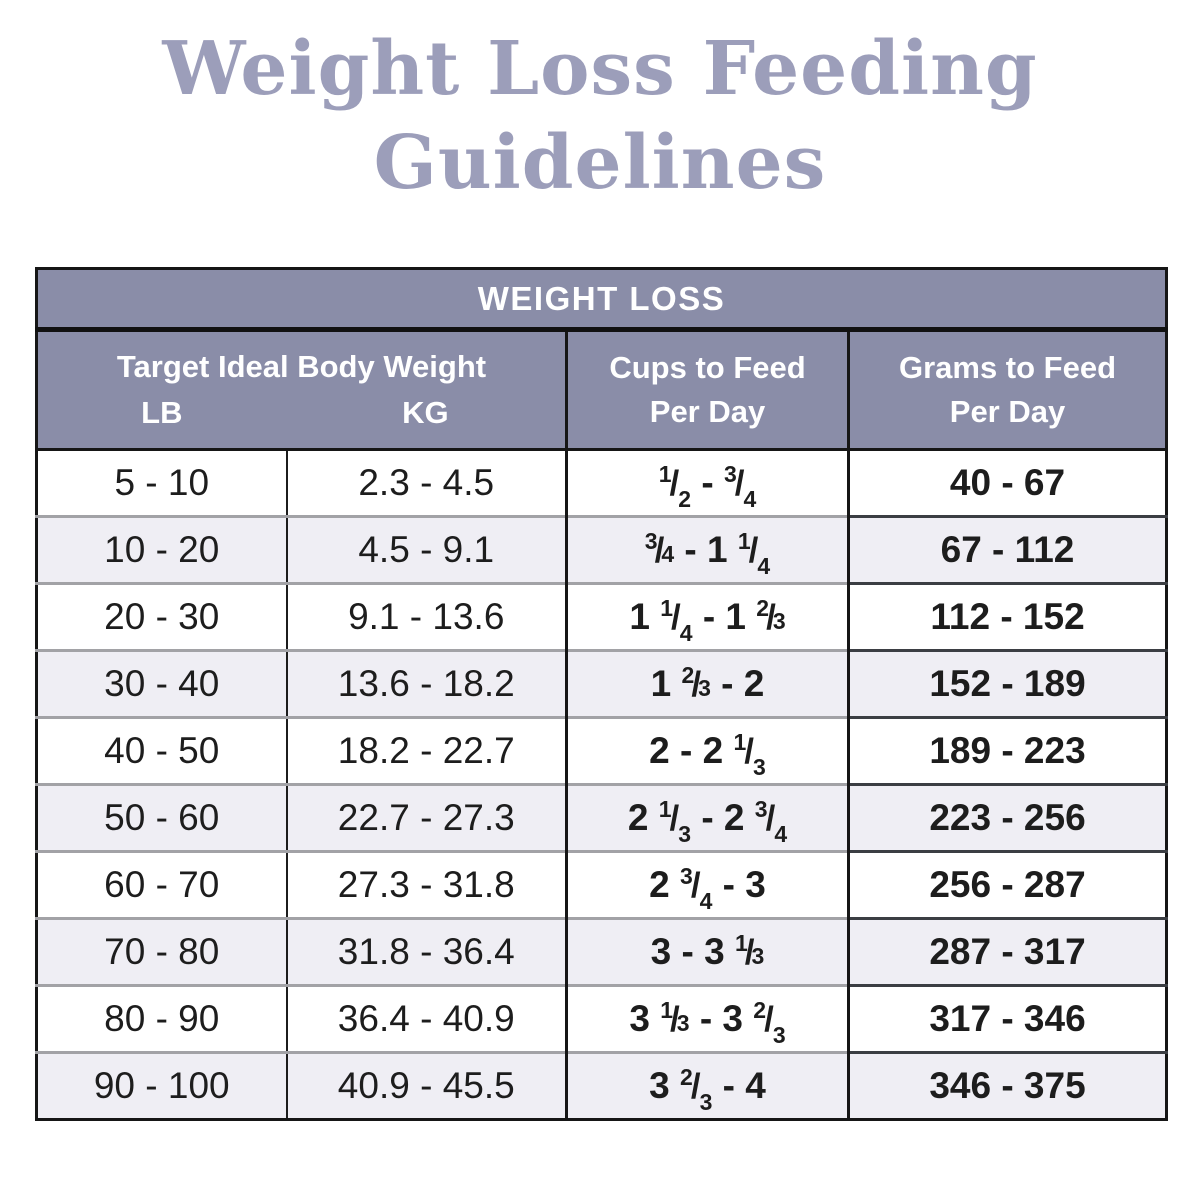 The height and width of the screenshot is (1200, 1200). Describe the element at coordinates (426, 750) in the screenshot. I see `kg-cell: 18.2 - 22.7` at that location.